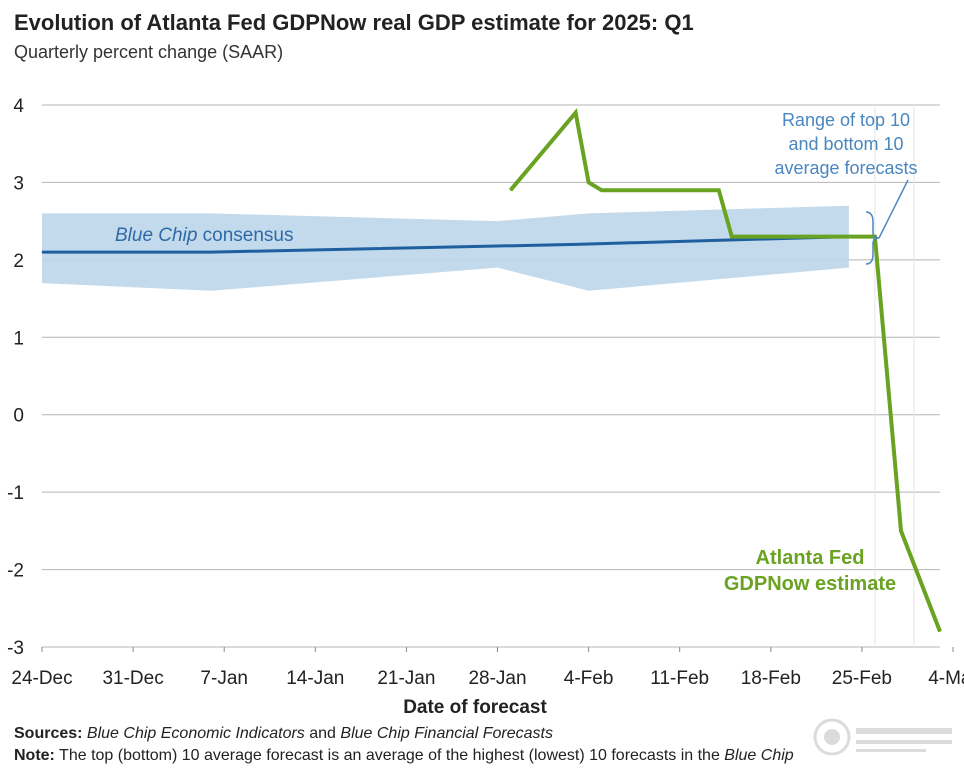 This screenshot has height=770, width=964. Describe the element at coordinates (810, 558) in the screenshot. I see `gdpnow-label-line-1: Atlanta Fed` at that location.